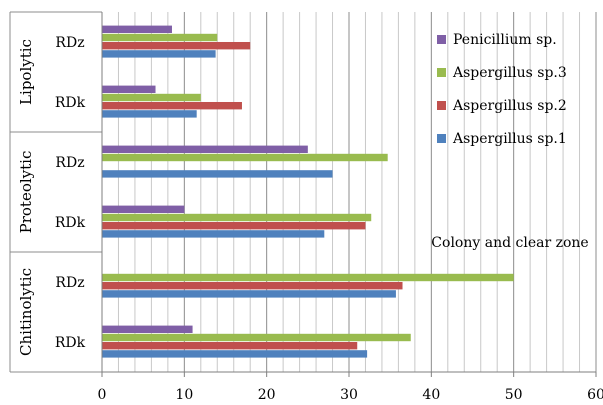  I want to click on legend-item: Penicillium sp., so click(497, 40).